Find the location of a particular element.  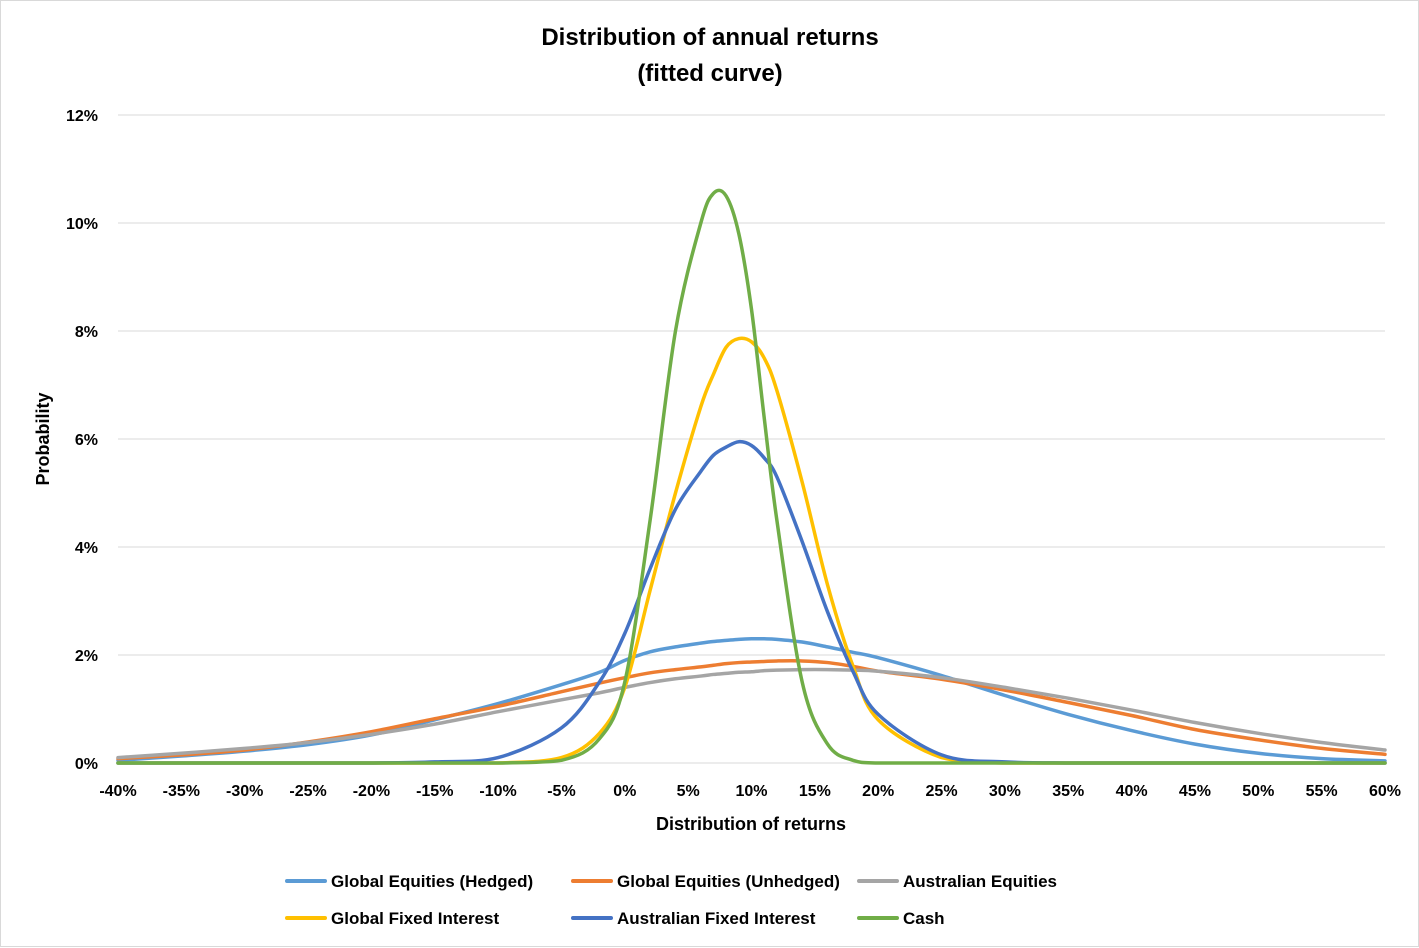

x-tick-label: 60% is located at coordinates (1385, 791).